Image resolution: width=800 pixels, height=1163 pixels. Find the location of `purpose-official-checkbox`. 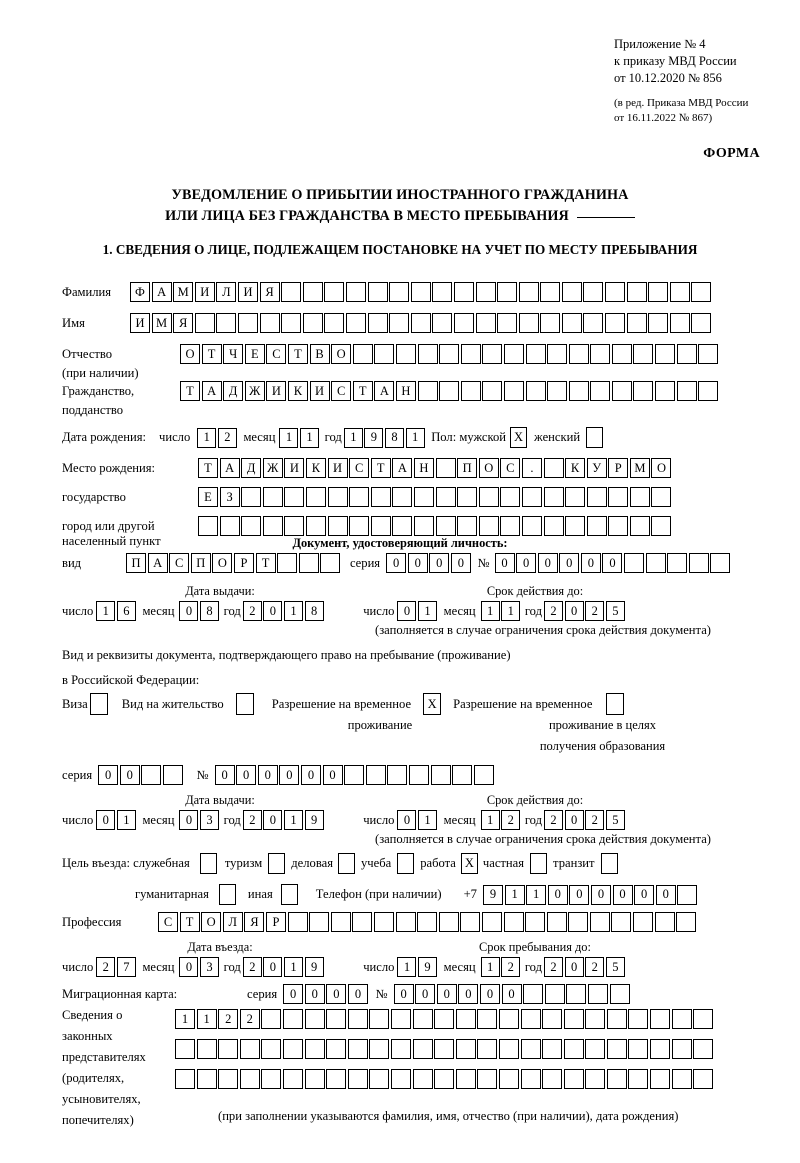

purpose-official-checkbox is located at coordinates (208, 863).